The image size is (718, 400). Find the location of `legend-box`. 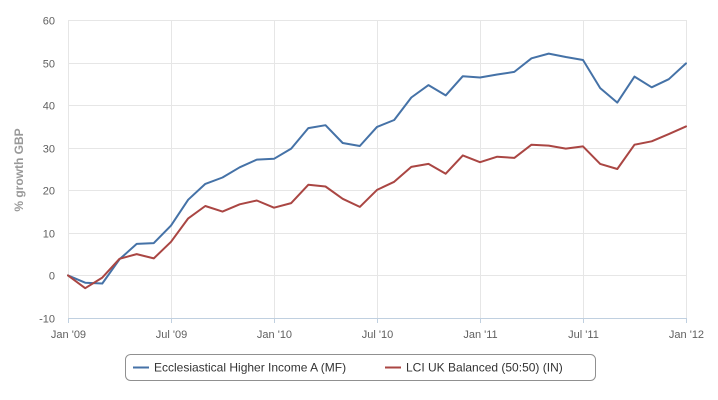

legend-box is located at coordinates (360, 367).